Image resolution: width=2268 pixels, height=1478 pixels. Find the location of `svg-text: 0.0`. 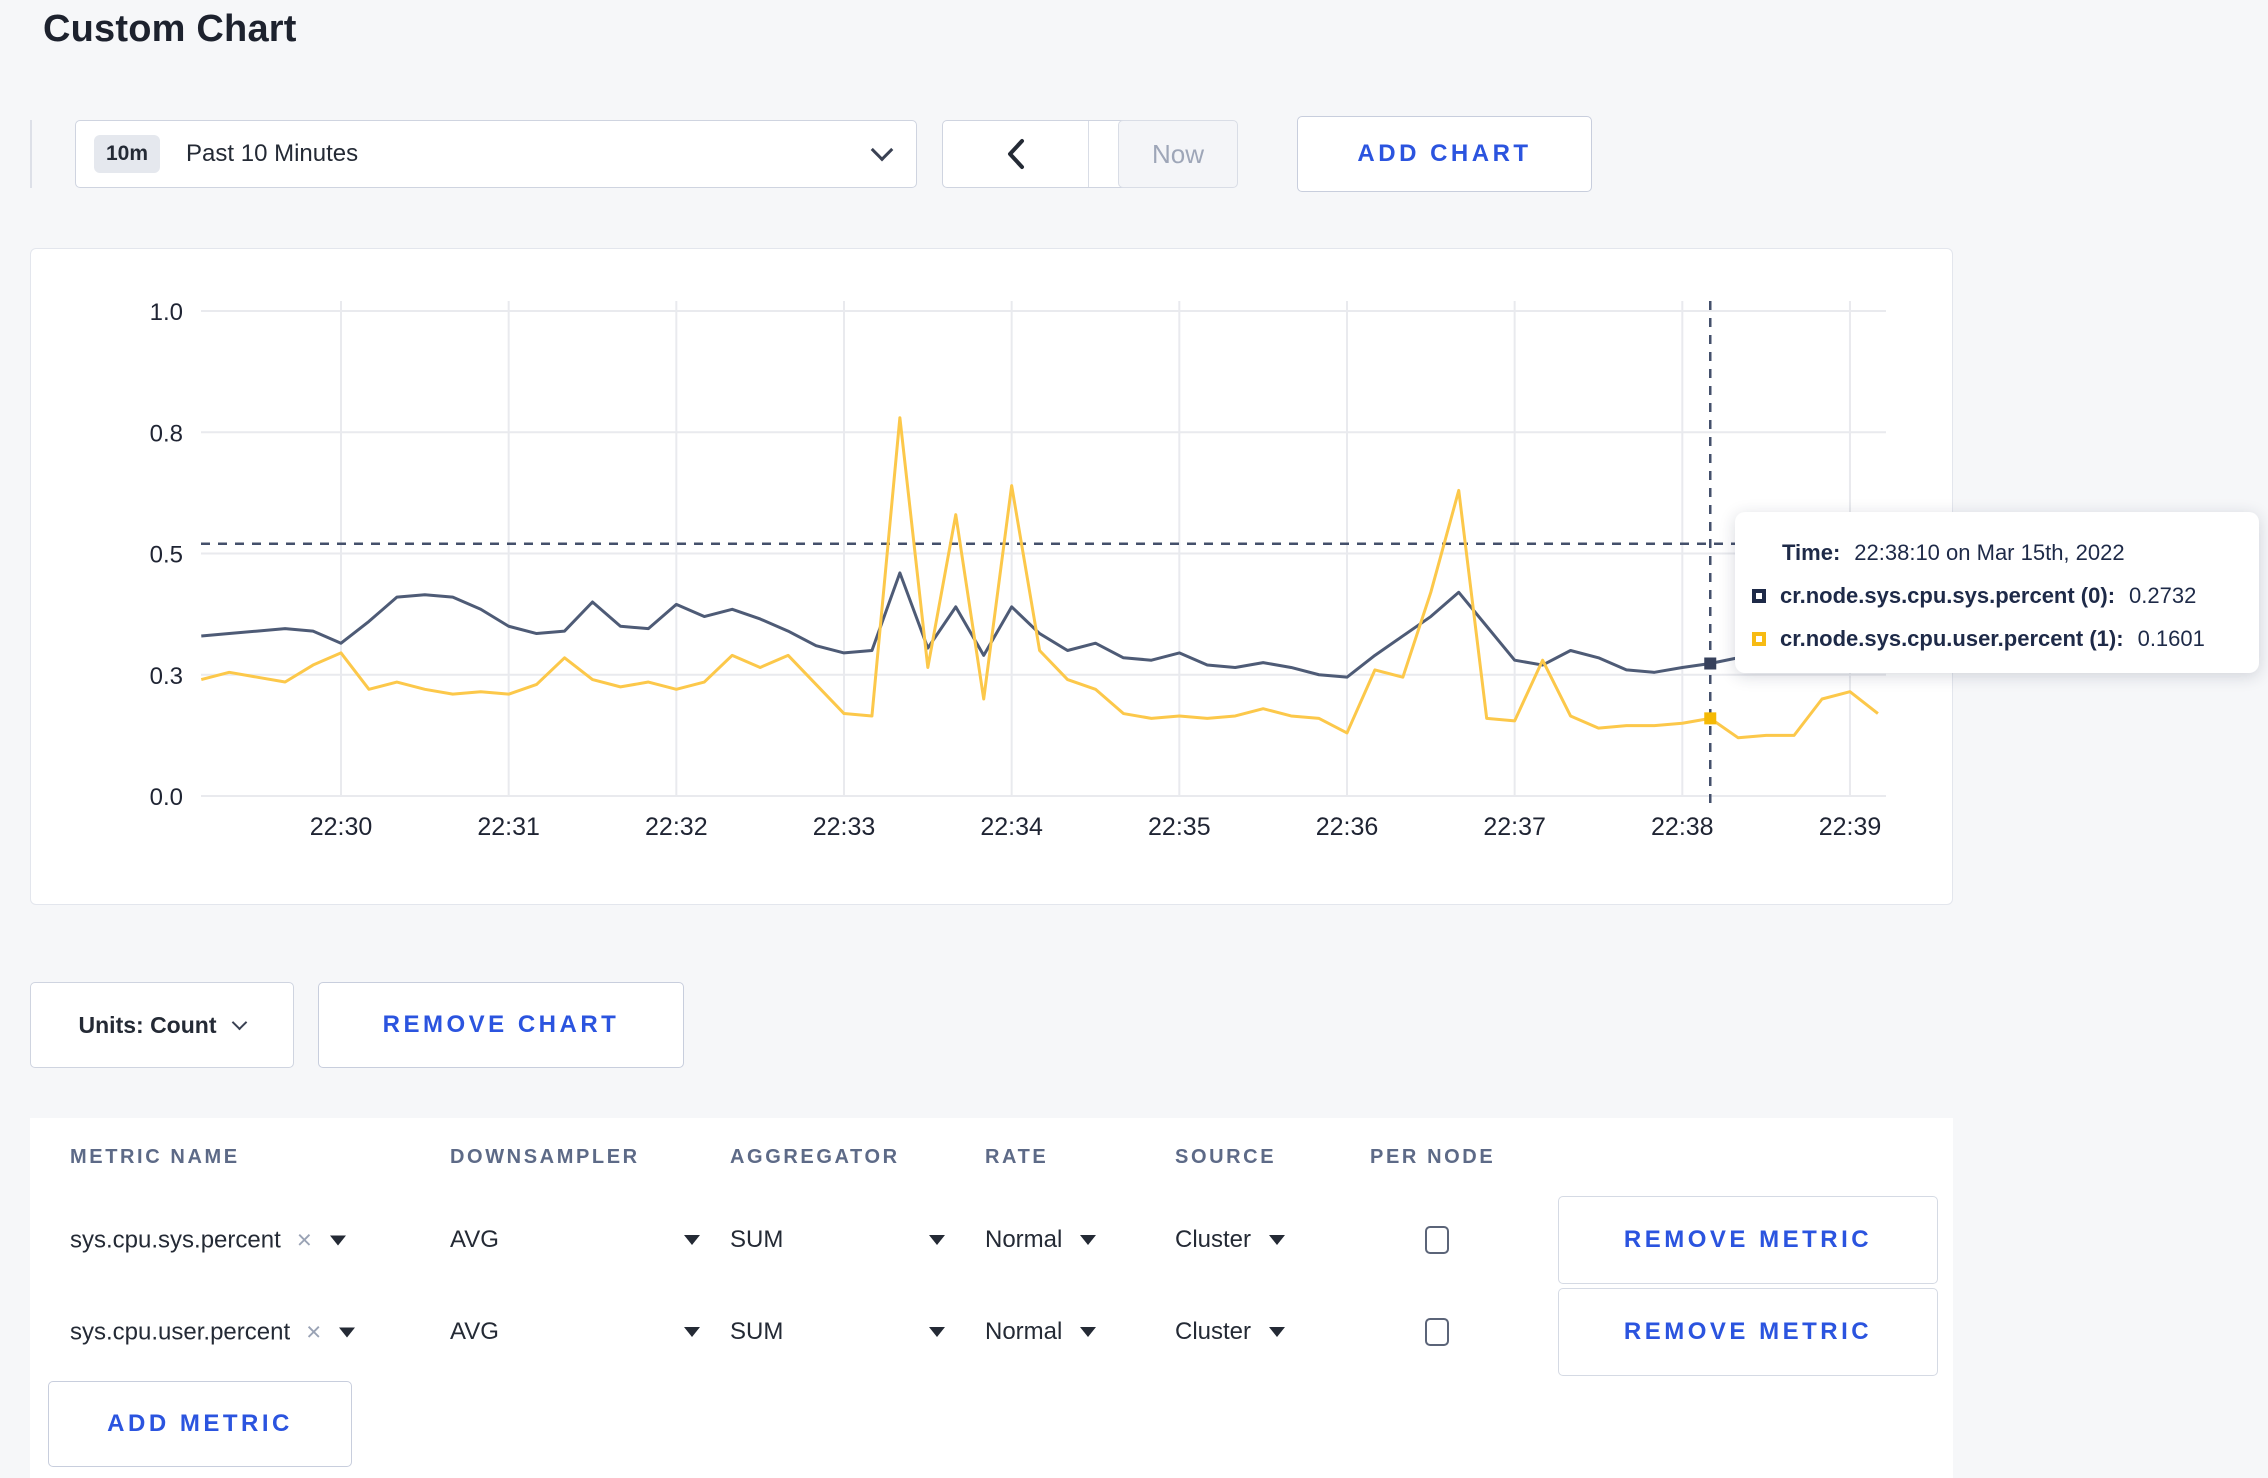

svg-text: 0.0 is located at coordinates (166, 797).